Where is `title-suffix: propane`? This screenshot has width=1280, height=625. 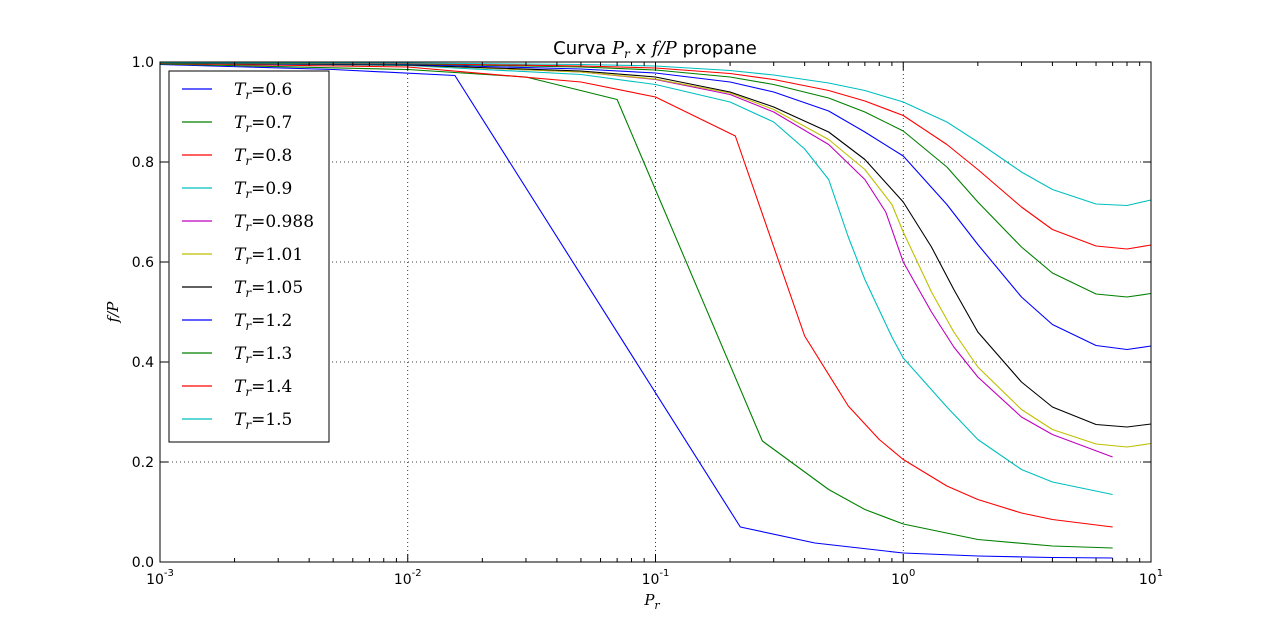
title-suffix: propane is located at coordinates (717, 48).